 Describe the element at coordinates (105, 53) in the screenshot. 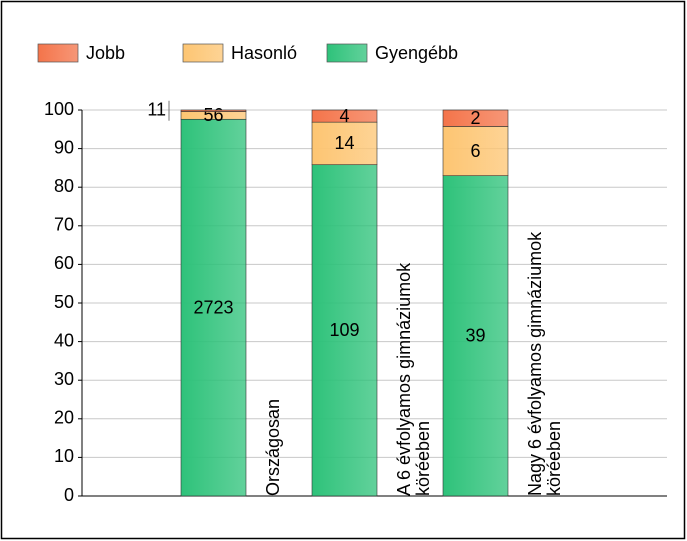

I see `legend-label: Jobb` at that location.